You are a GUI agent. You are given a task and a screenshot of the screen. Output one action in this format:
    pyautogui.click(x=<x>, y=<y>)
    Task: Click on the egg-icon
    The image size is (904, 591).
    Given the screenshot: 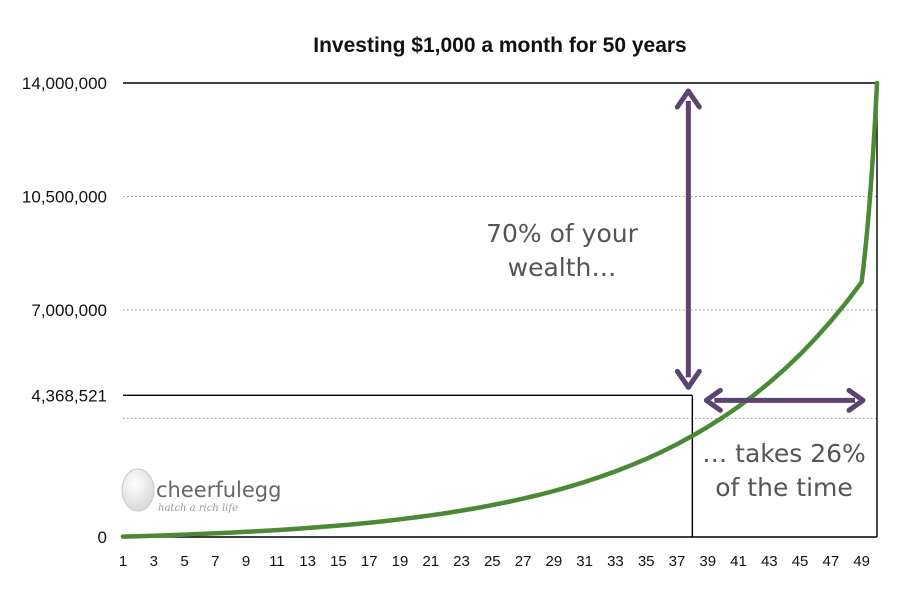 What is the action you would take?
    pyautogui.click(x=138, y=490)
    